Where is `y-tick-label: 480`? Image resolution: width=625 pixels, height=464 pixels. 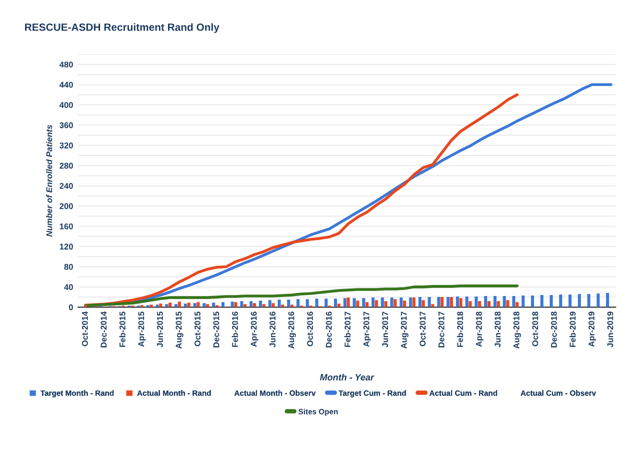
y-tick-label: 480 is located at coordinates (66, 65).